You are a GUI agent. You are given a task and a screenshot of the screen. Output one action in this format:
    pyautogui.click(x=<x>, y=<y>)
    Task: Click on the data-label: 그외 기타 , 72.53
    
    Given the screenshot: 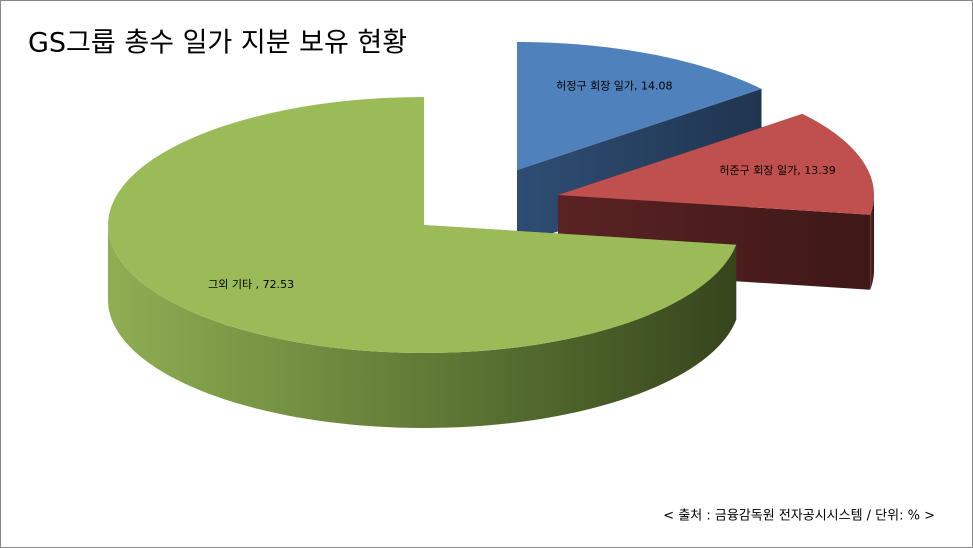 What is the action you would take?
    pyautogui.click(x=251, y=284)
    